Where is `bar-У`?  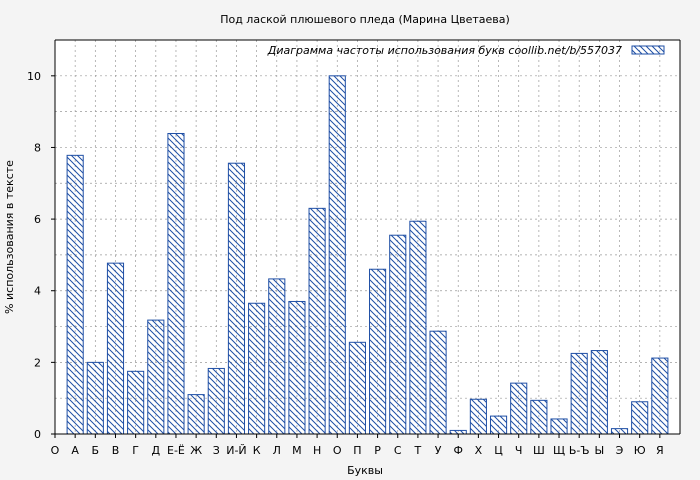
bar-У is located at coordinates (438, 382).